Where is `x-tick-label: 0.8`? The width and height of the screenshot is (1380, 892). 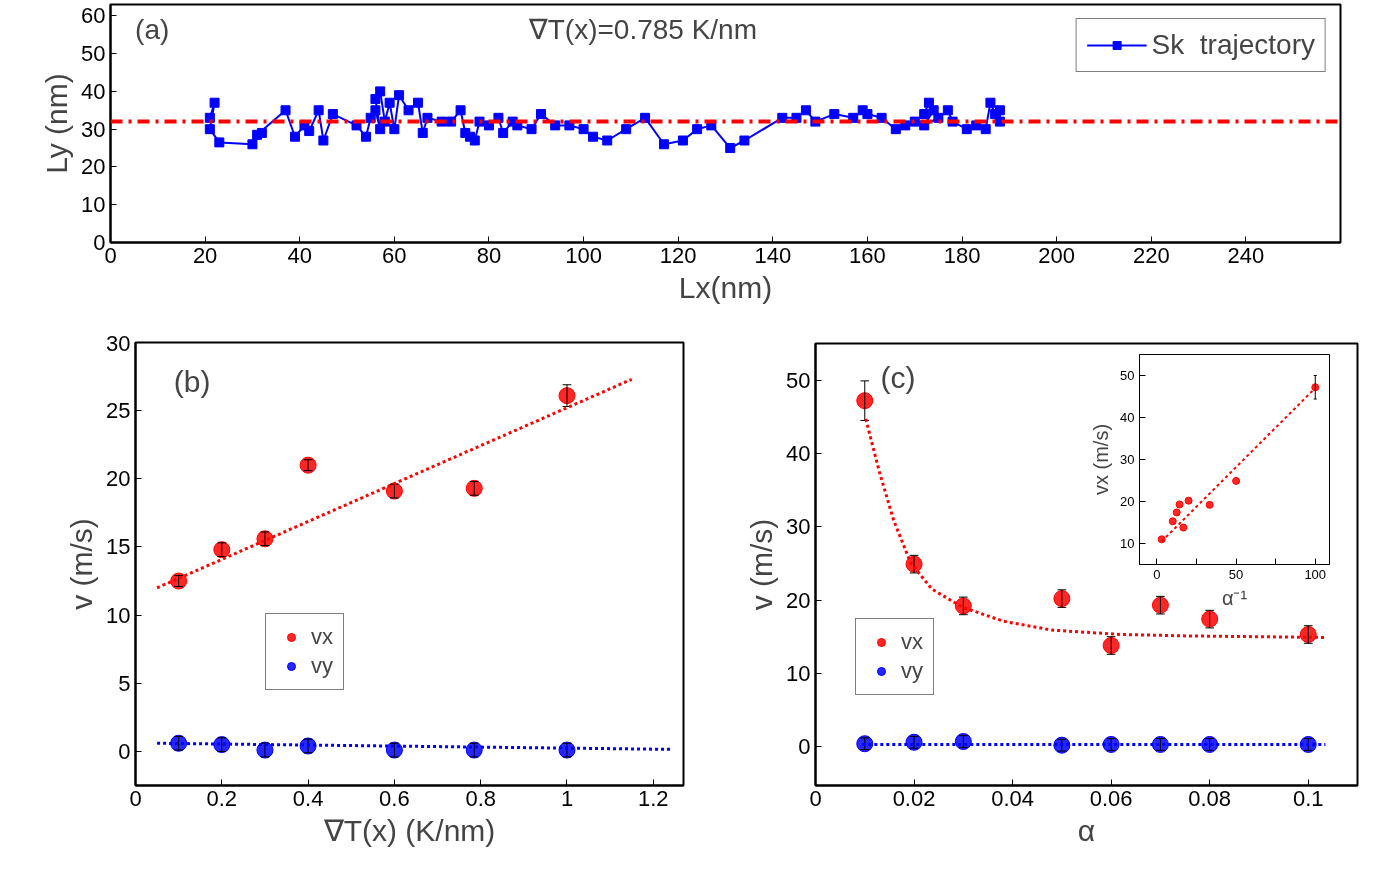 x-tick-label: 0.8 is located at coordinates (480, 798).